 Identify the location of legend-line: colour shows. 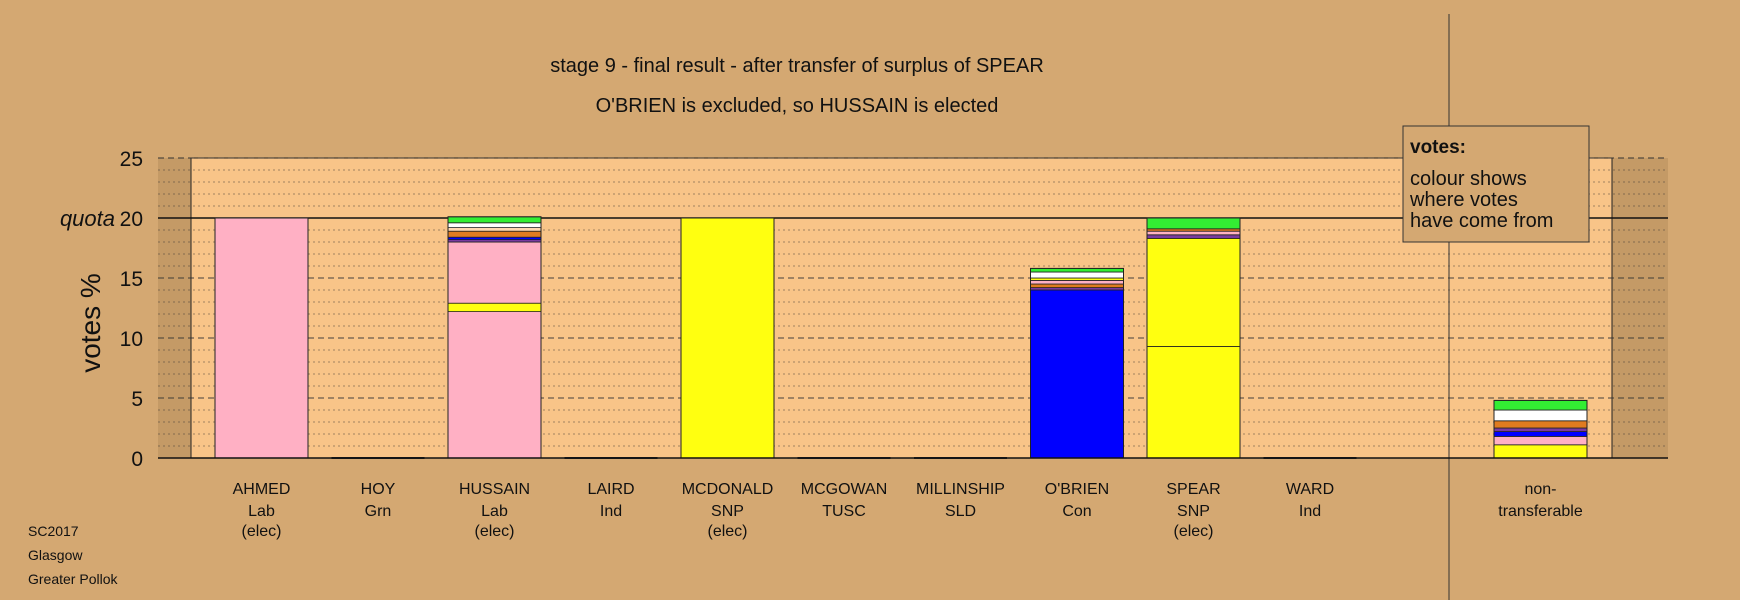
(1468, 179).